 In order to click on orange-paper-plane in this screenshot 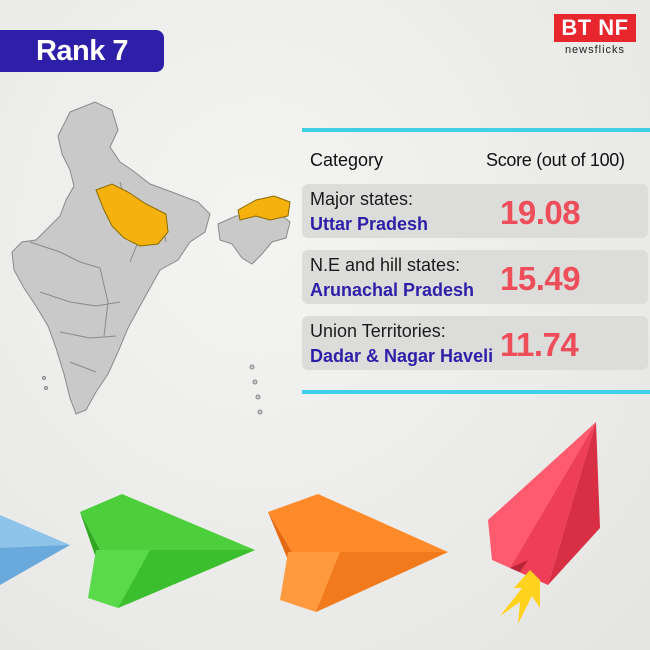, I will do `click(358, 553)`.